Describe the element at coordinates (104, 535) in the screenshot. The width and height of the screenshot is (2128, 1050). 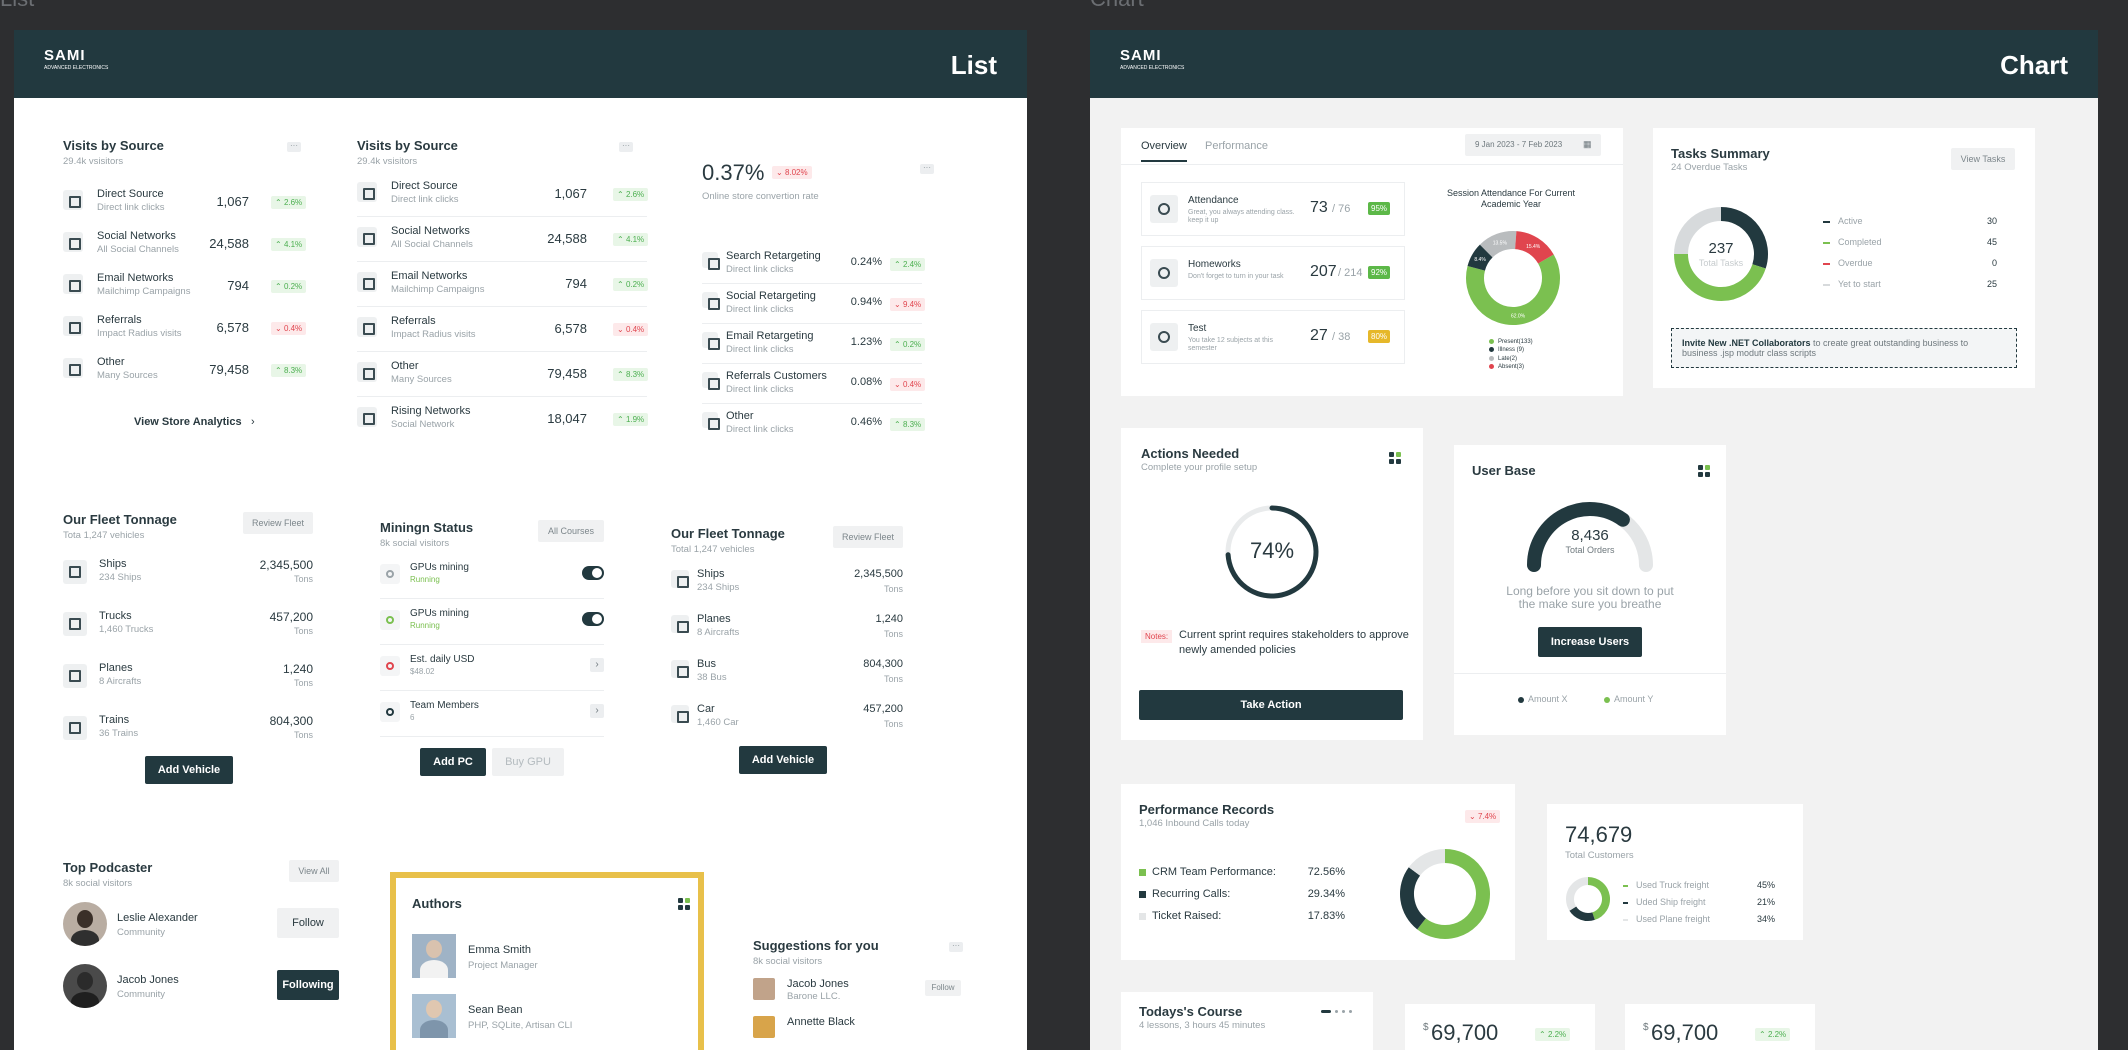
I see `card-subtitle: Tota 1,247 vehicles` at that location.